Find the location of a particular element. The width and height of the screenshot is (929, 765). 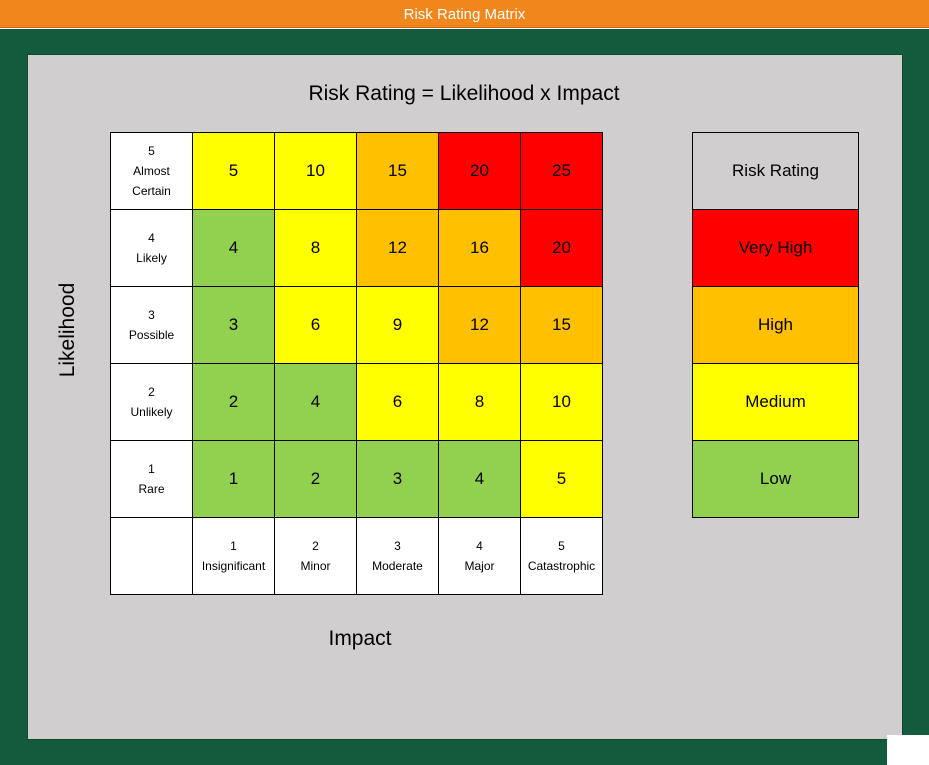

legend-row: High is located at coordinates (775, 325).